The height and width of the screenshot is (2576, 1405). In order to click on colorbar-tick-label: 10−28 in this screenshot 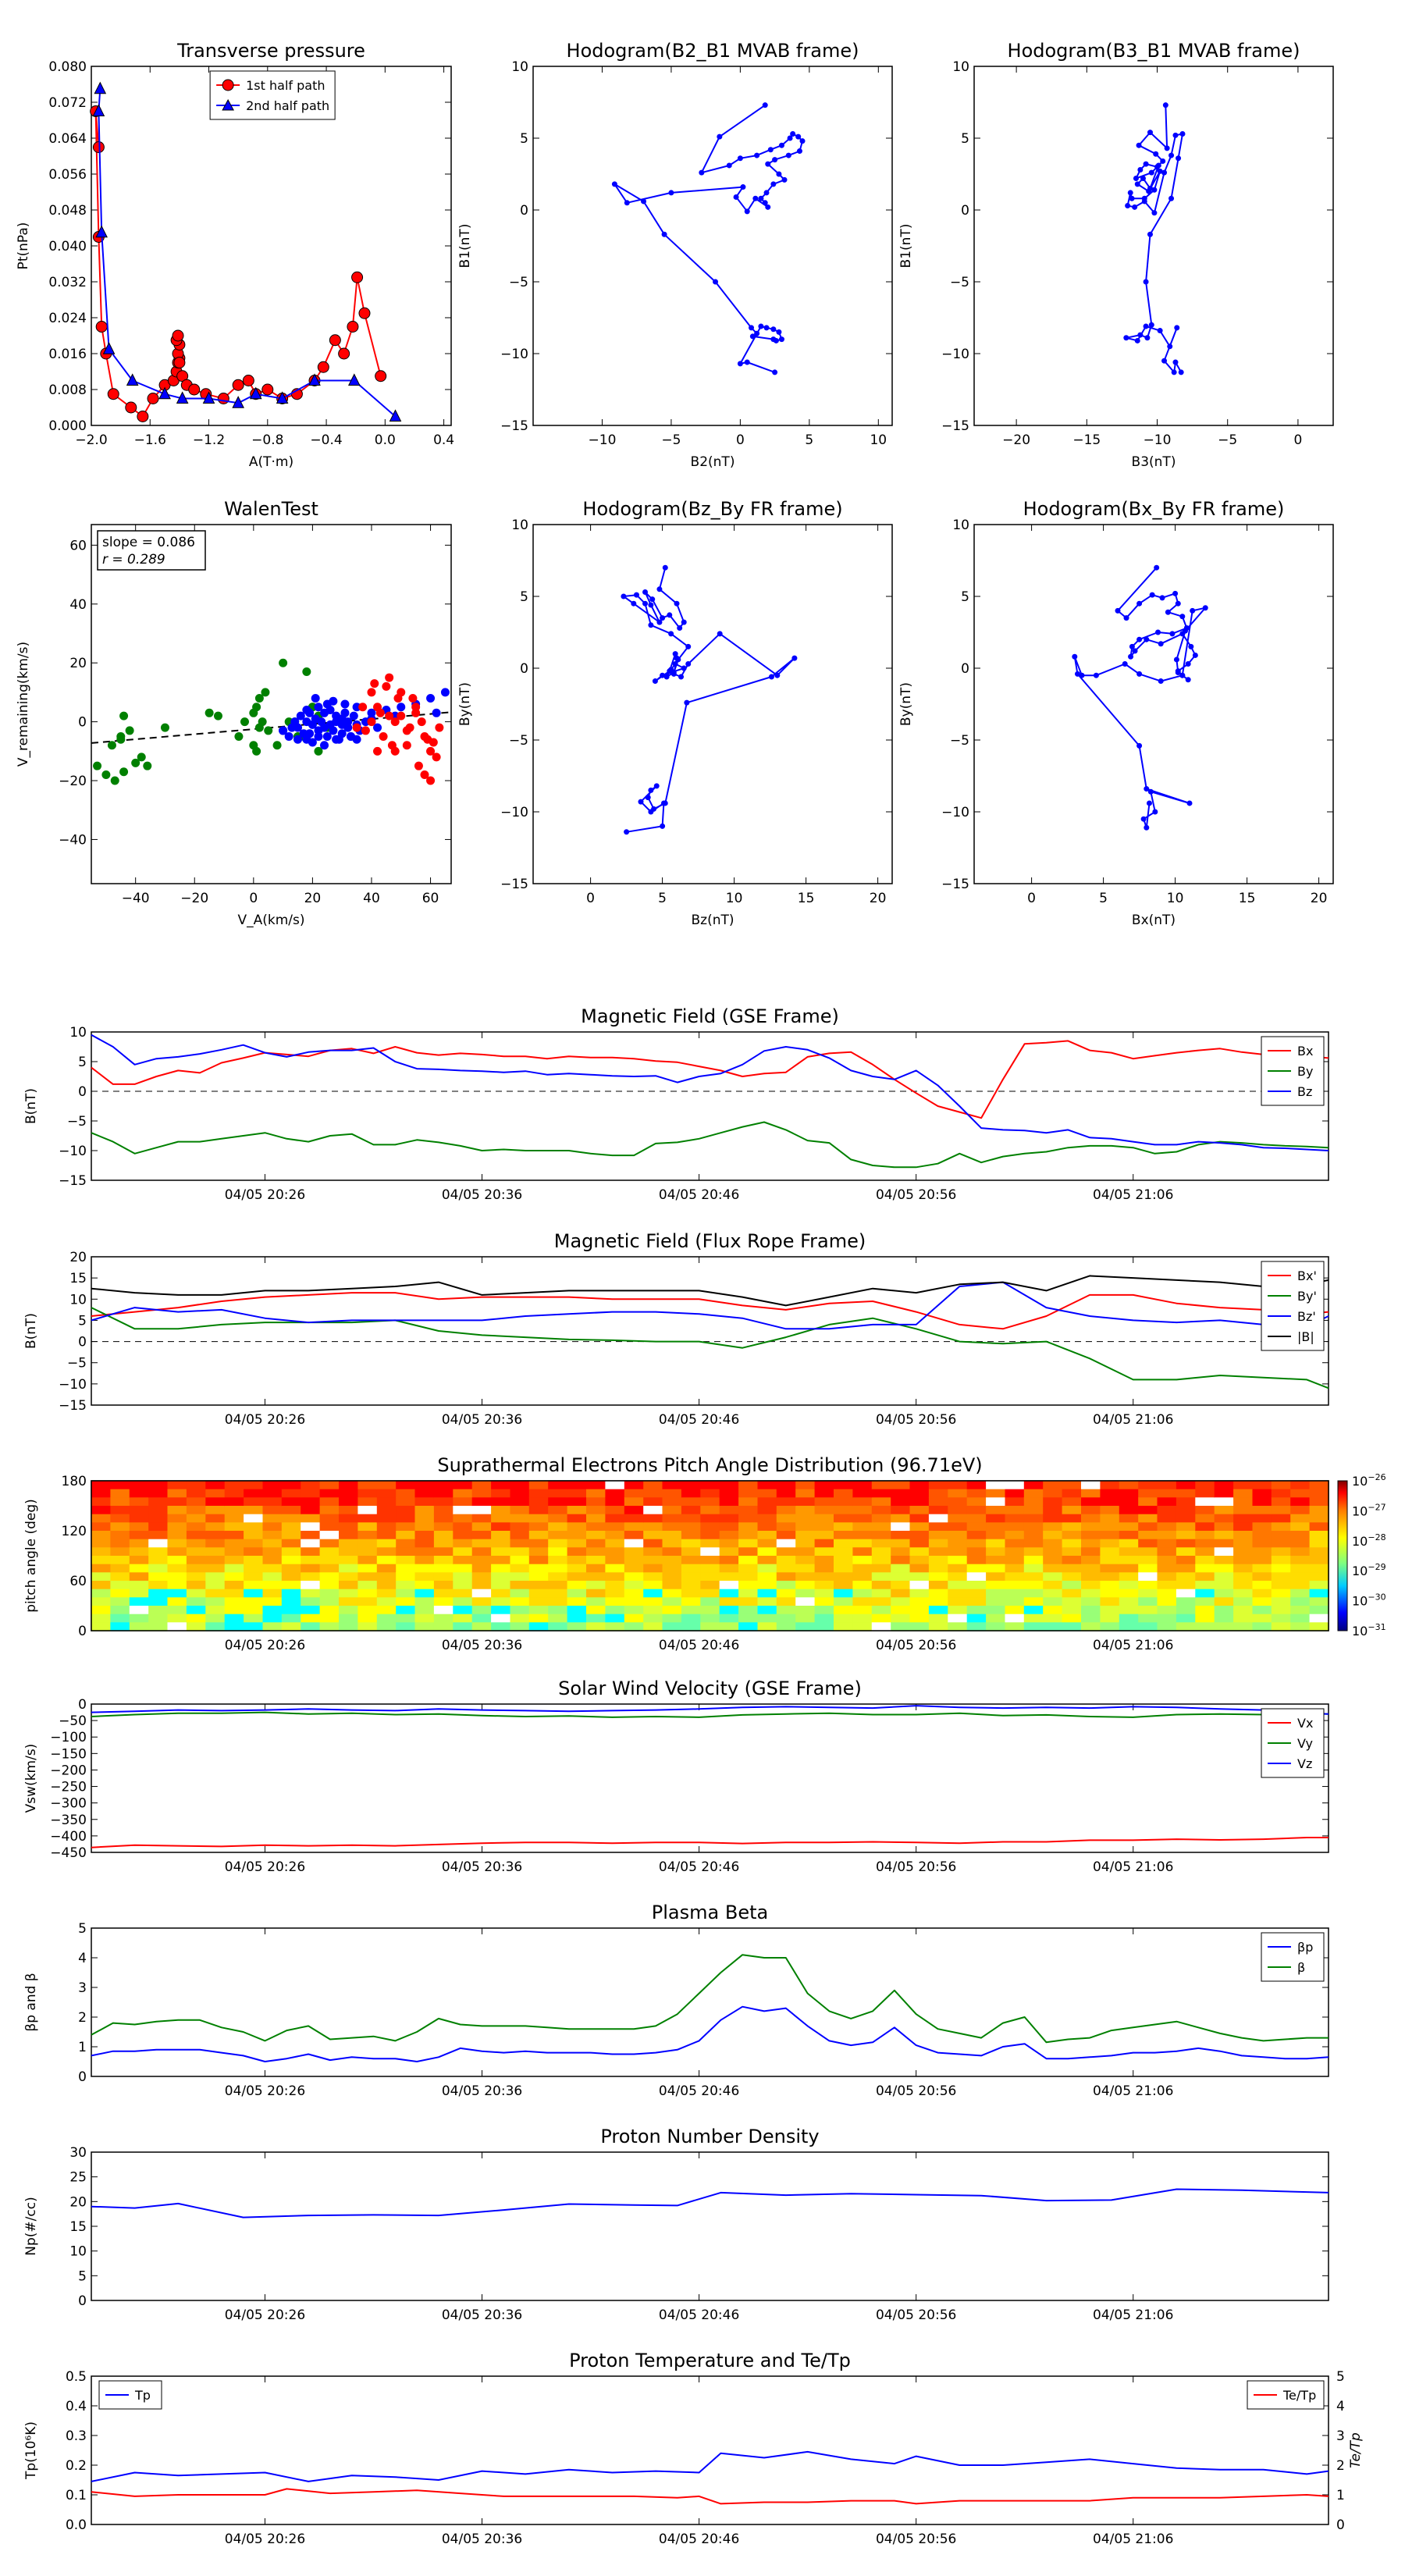, I will do `click(1369, 1540)`.